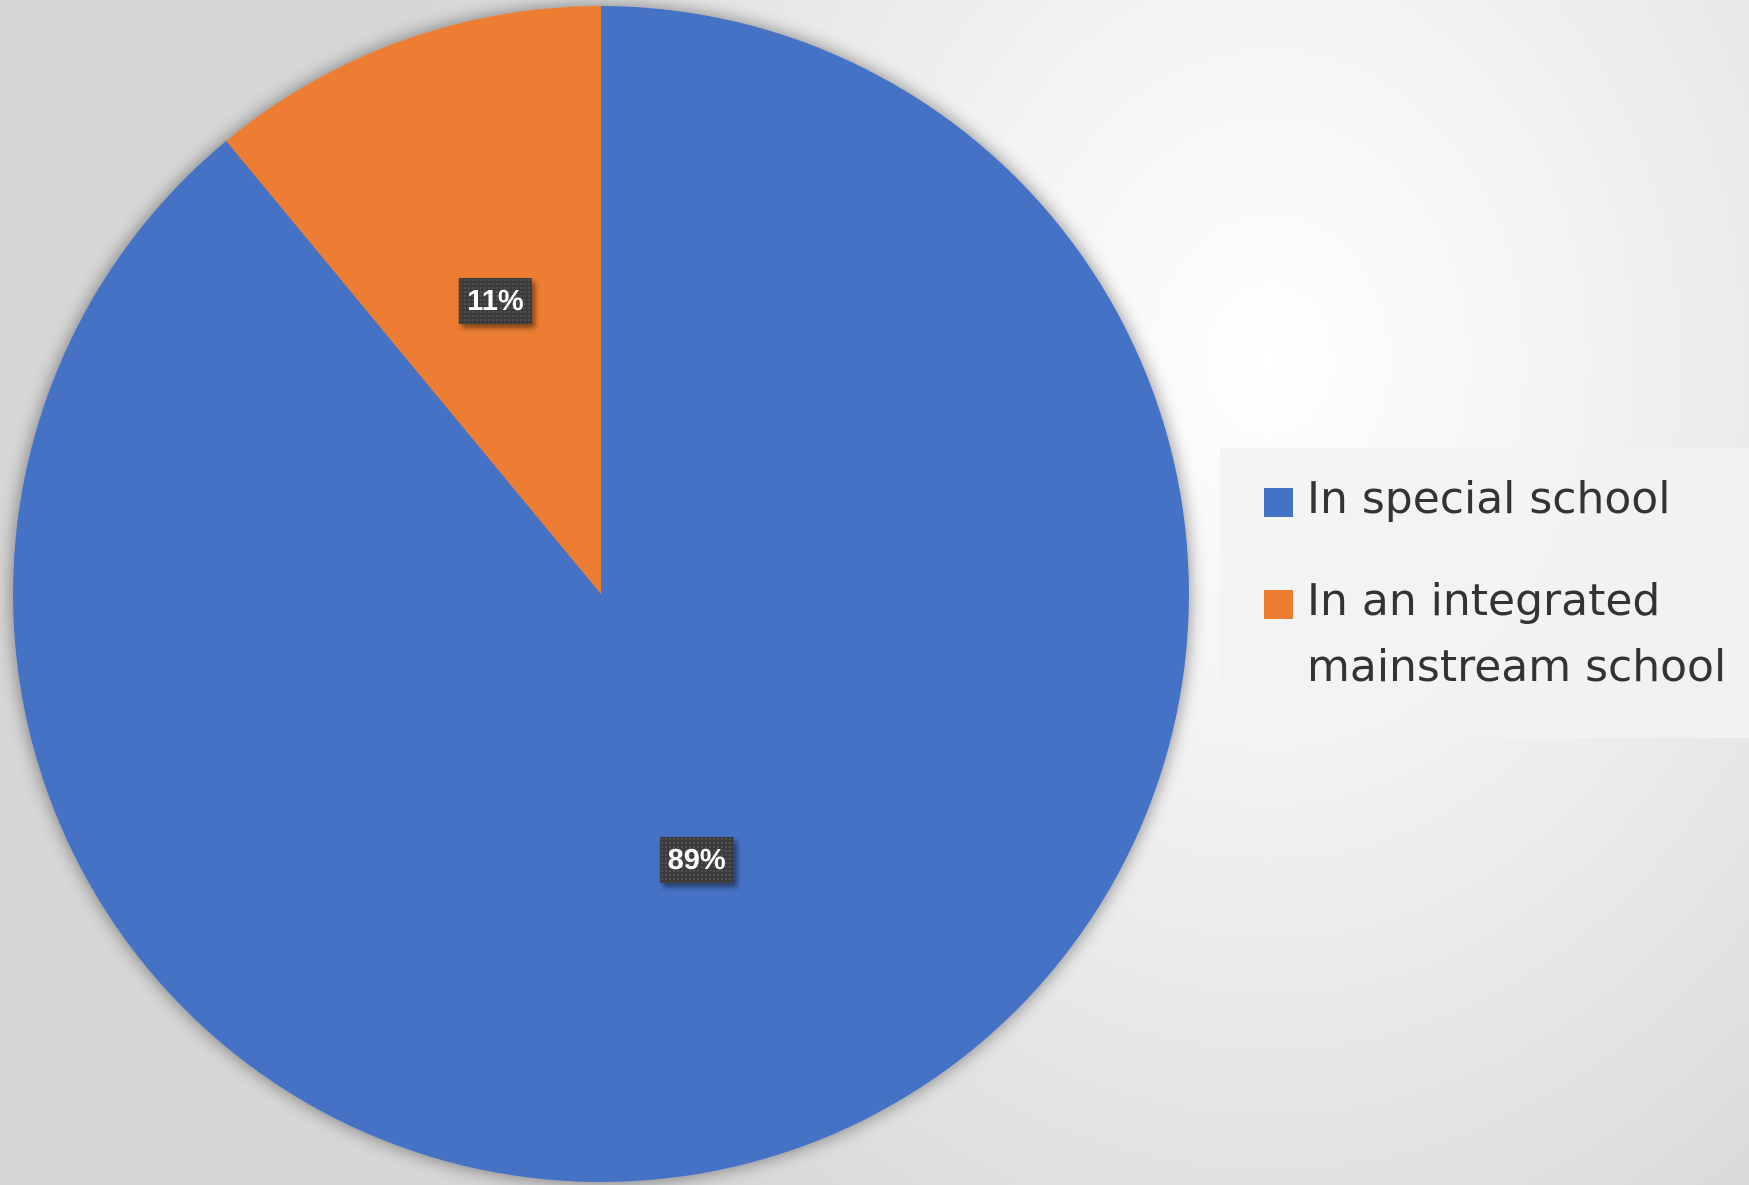 This screenshot has width=1749, height=1185. What do you see at coordinates (1278, 604) in the screenshot?
I see `legend-swatch-mainstream-school` at bounding box center [1278, 604].